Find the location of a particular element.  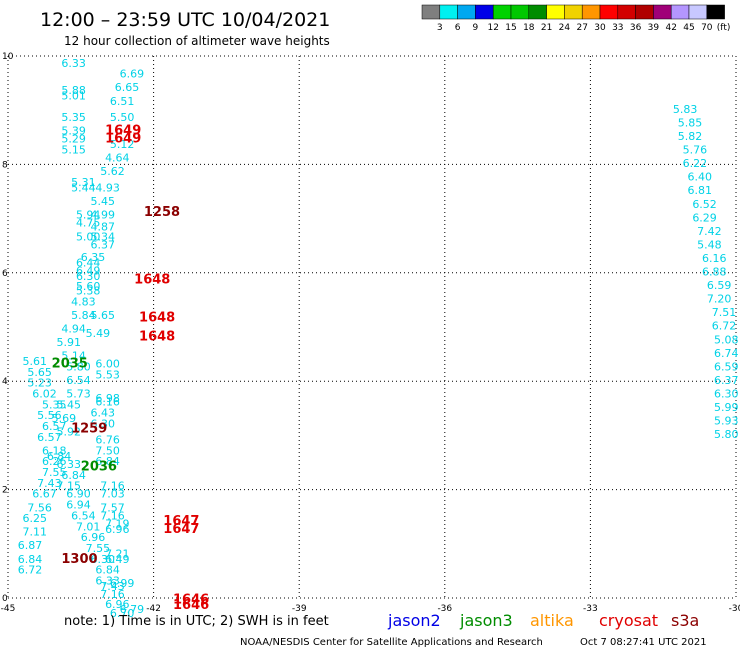

satellite-legend-cryosat: cryosat is located at coordinates (628, 620).